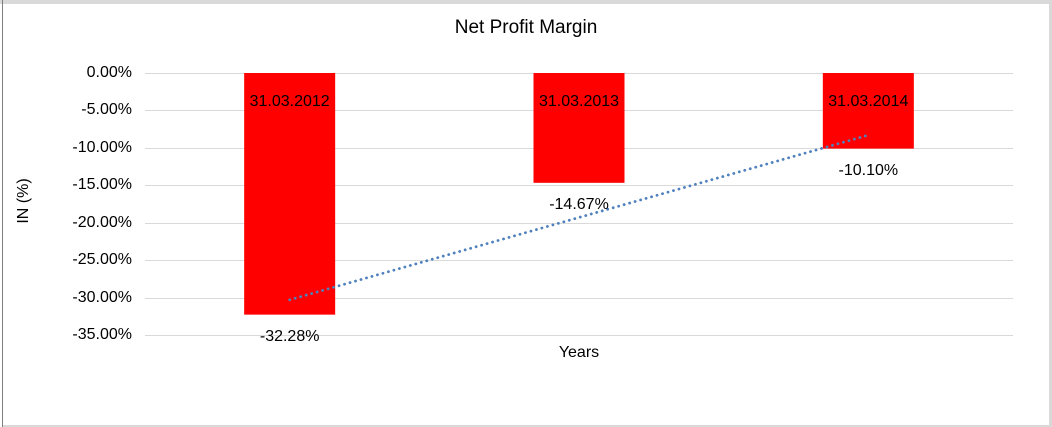 The height and width of the screenshot is (427, 1052). Describe the element at coordinates (579, 128) in the screenshot. I see `bar-31.03.2013` at that location.